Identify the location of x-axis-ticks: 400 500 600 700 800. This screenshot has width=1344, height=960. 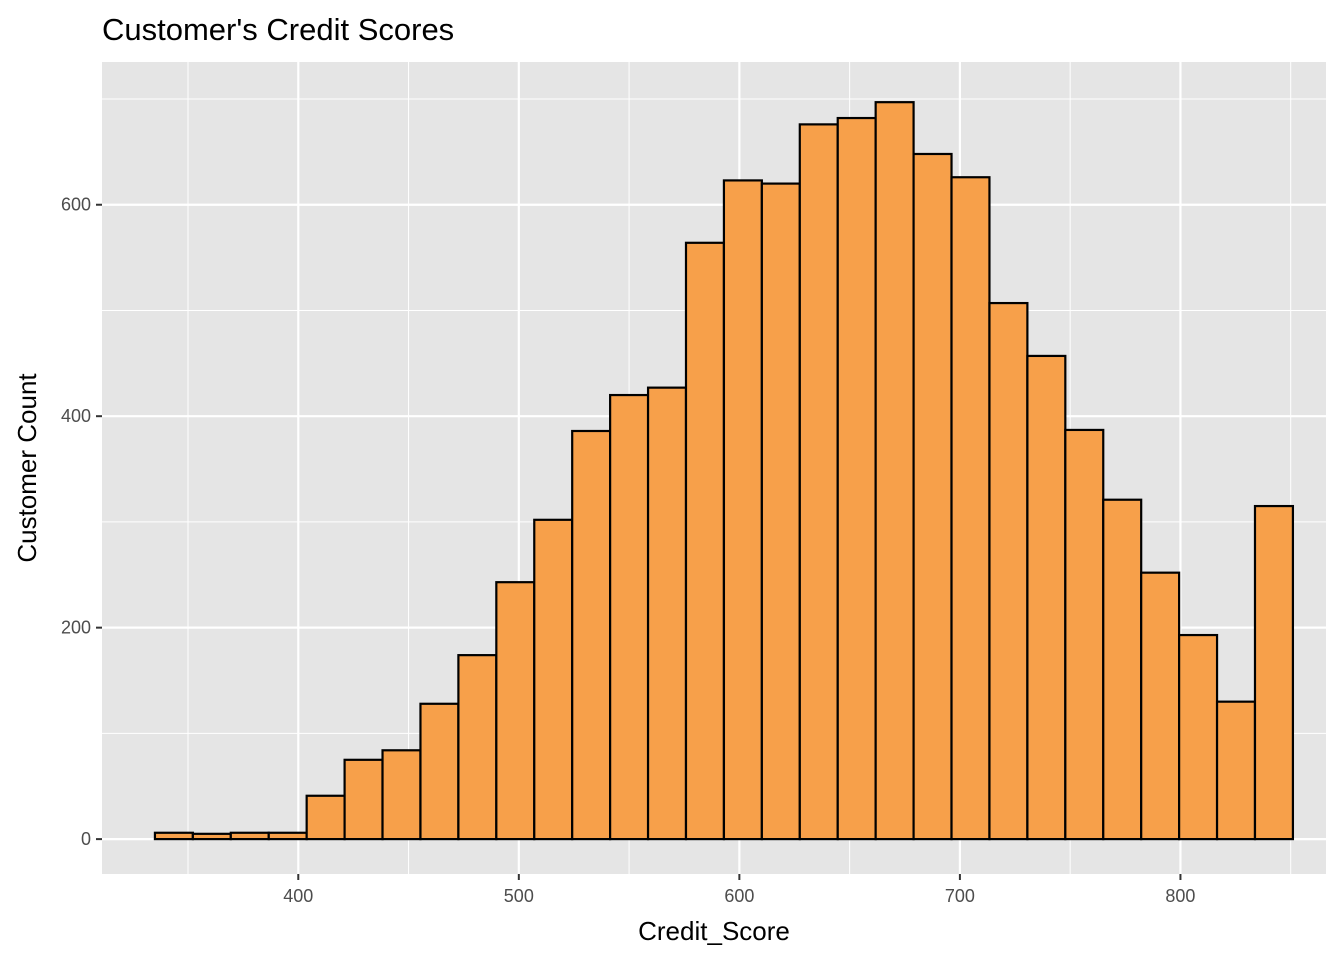
(739, 890).